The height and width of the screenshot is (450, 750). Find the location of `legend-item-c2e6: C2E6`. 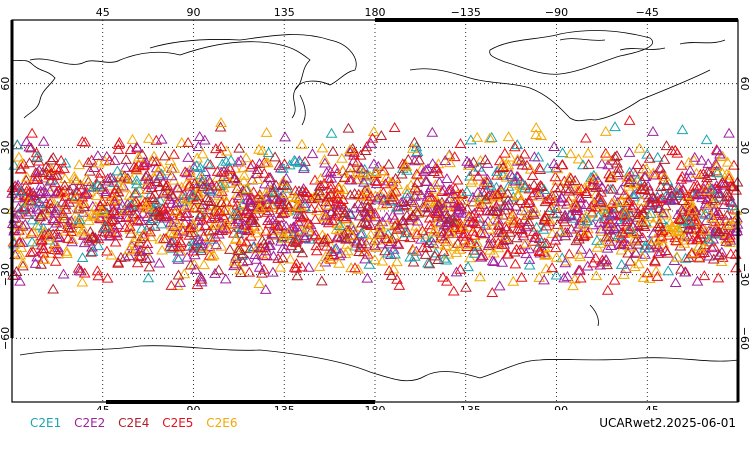

legend-item-c2e6: C2E6 is located at coordinates (222, 423).